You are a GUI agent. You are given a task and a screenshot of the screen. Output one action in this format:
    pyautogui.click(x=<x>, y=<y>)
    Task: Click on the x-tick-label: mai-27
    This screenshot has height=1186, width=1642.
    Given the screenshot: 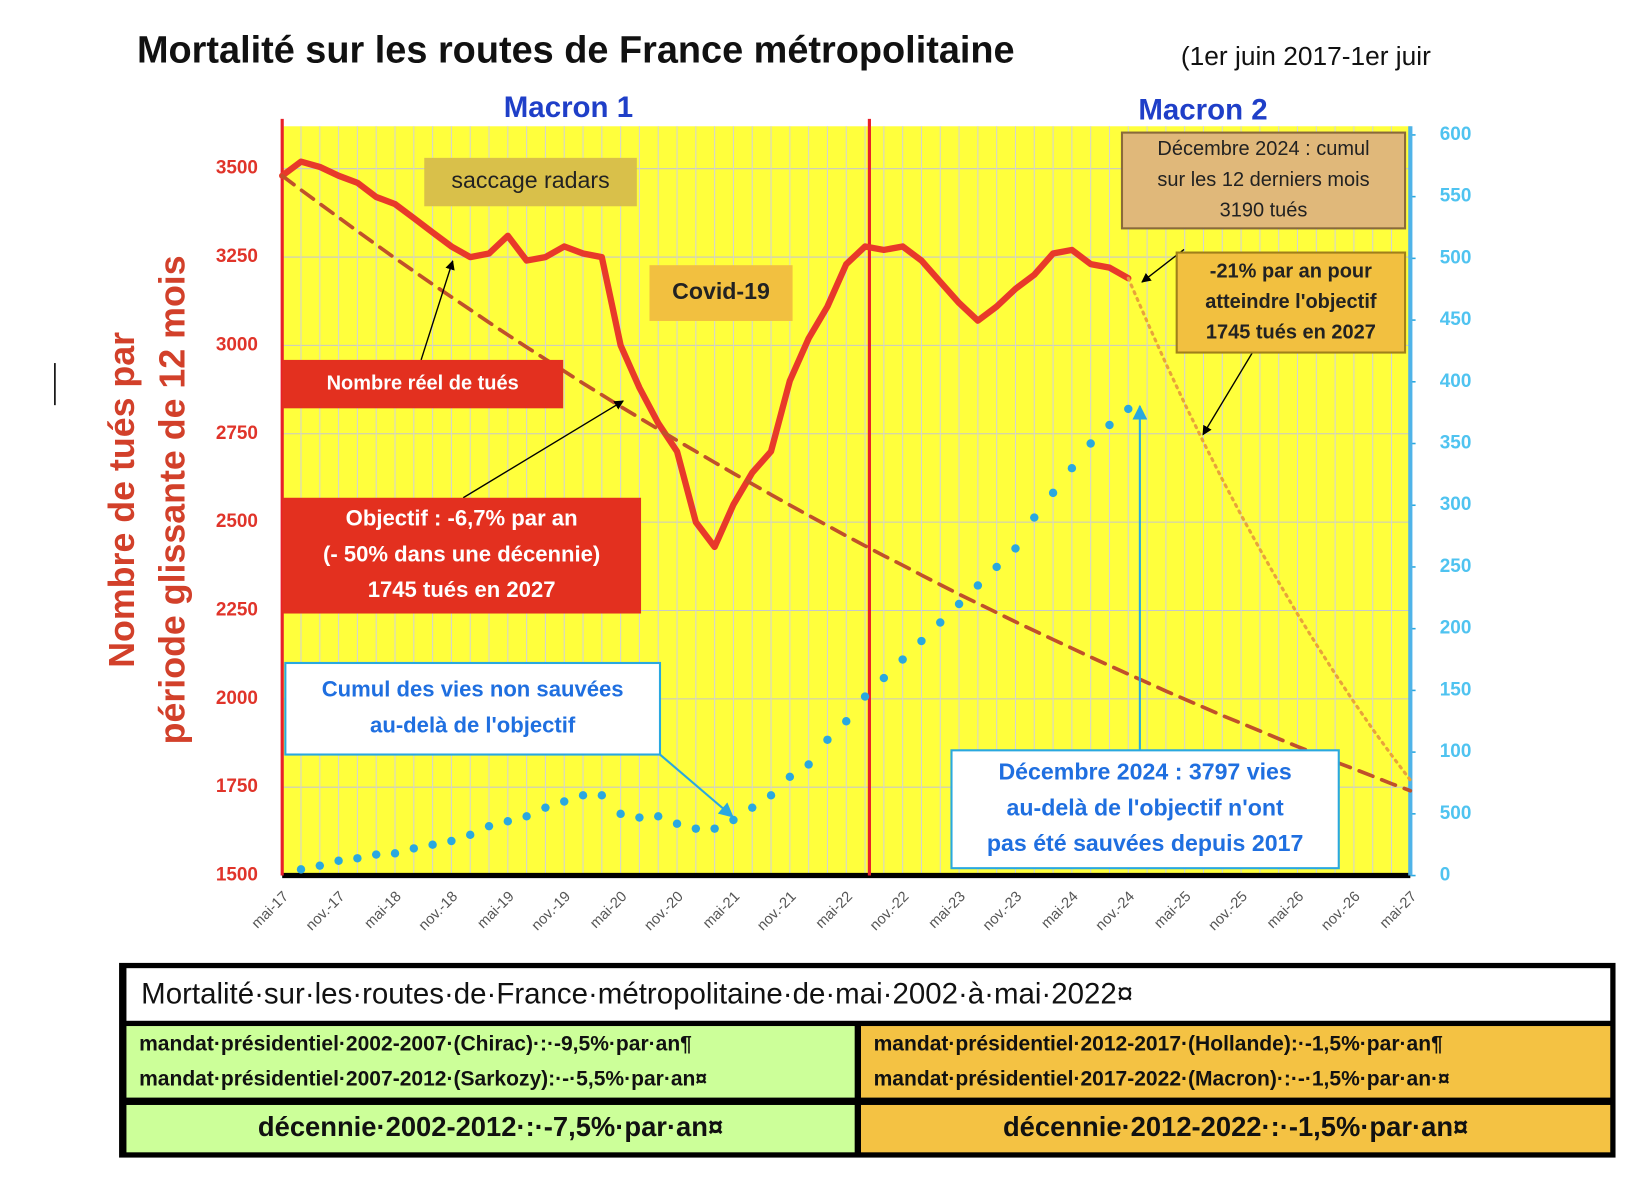 What is the action you would take?
    pyautogui.click(x=1398, y=910)
    